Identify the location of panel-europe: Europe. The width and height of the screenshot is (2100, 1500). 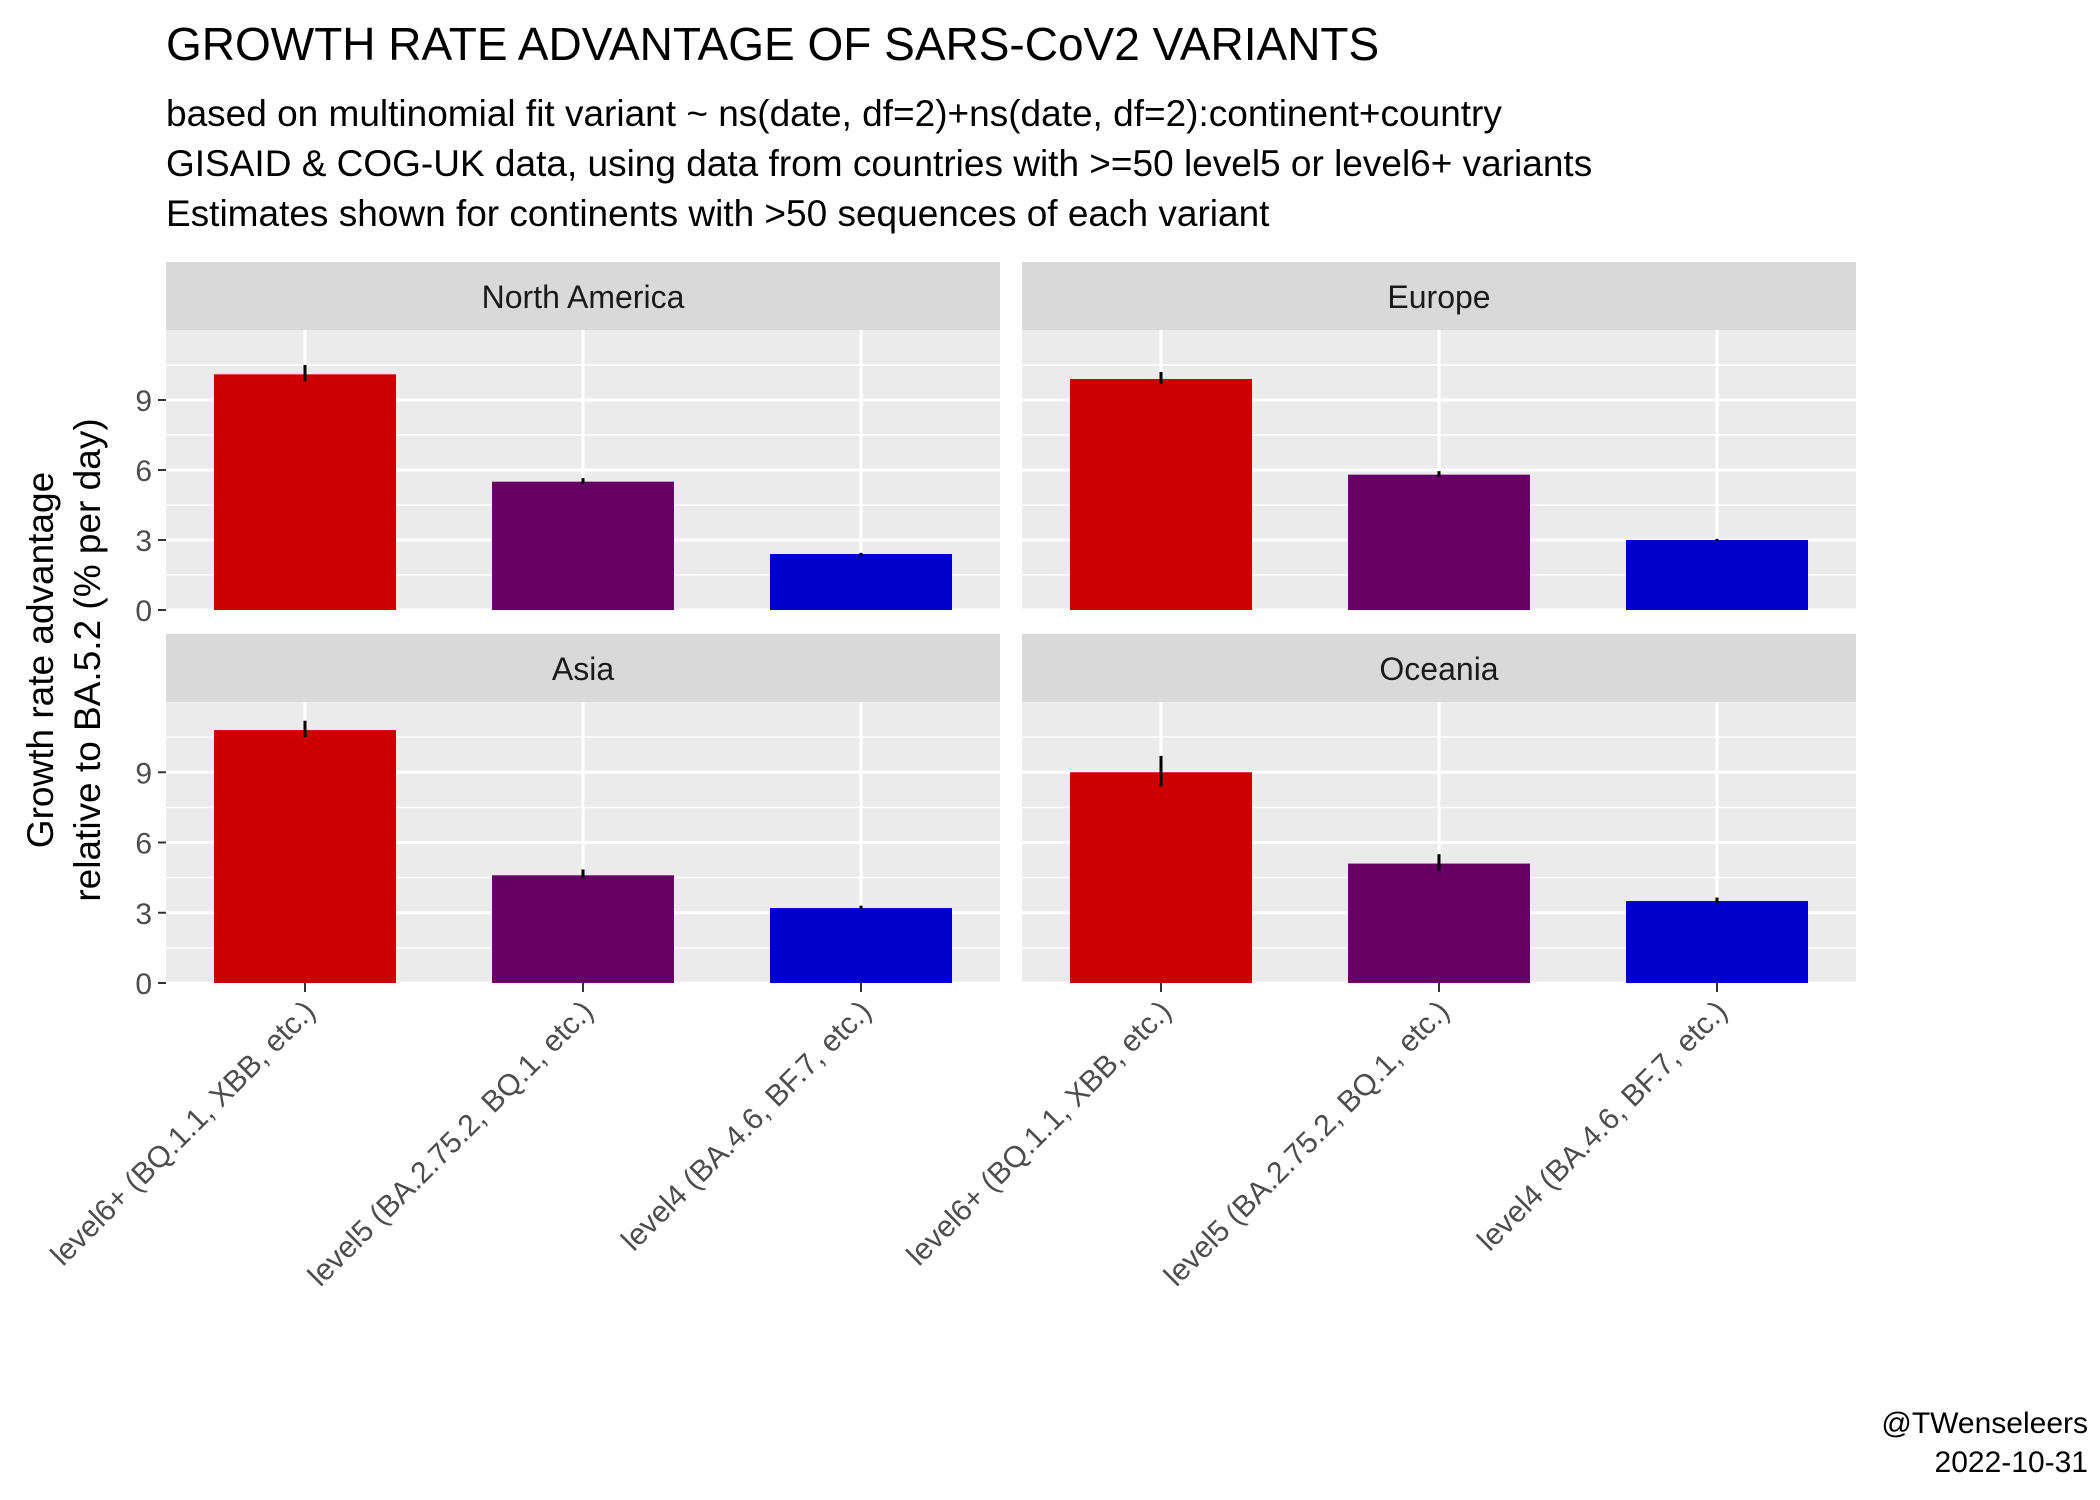
(1439, 437).